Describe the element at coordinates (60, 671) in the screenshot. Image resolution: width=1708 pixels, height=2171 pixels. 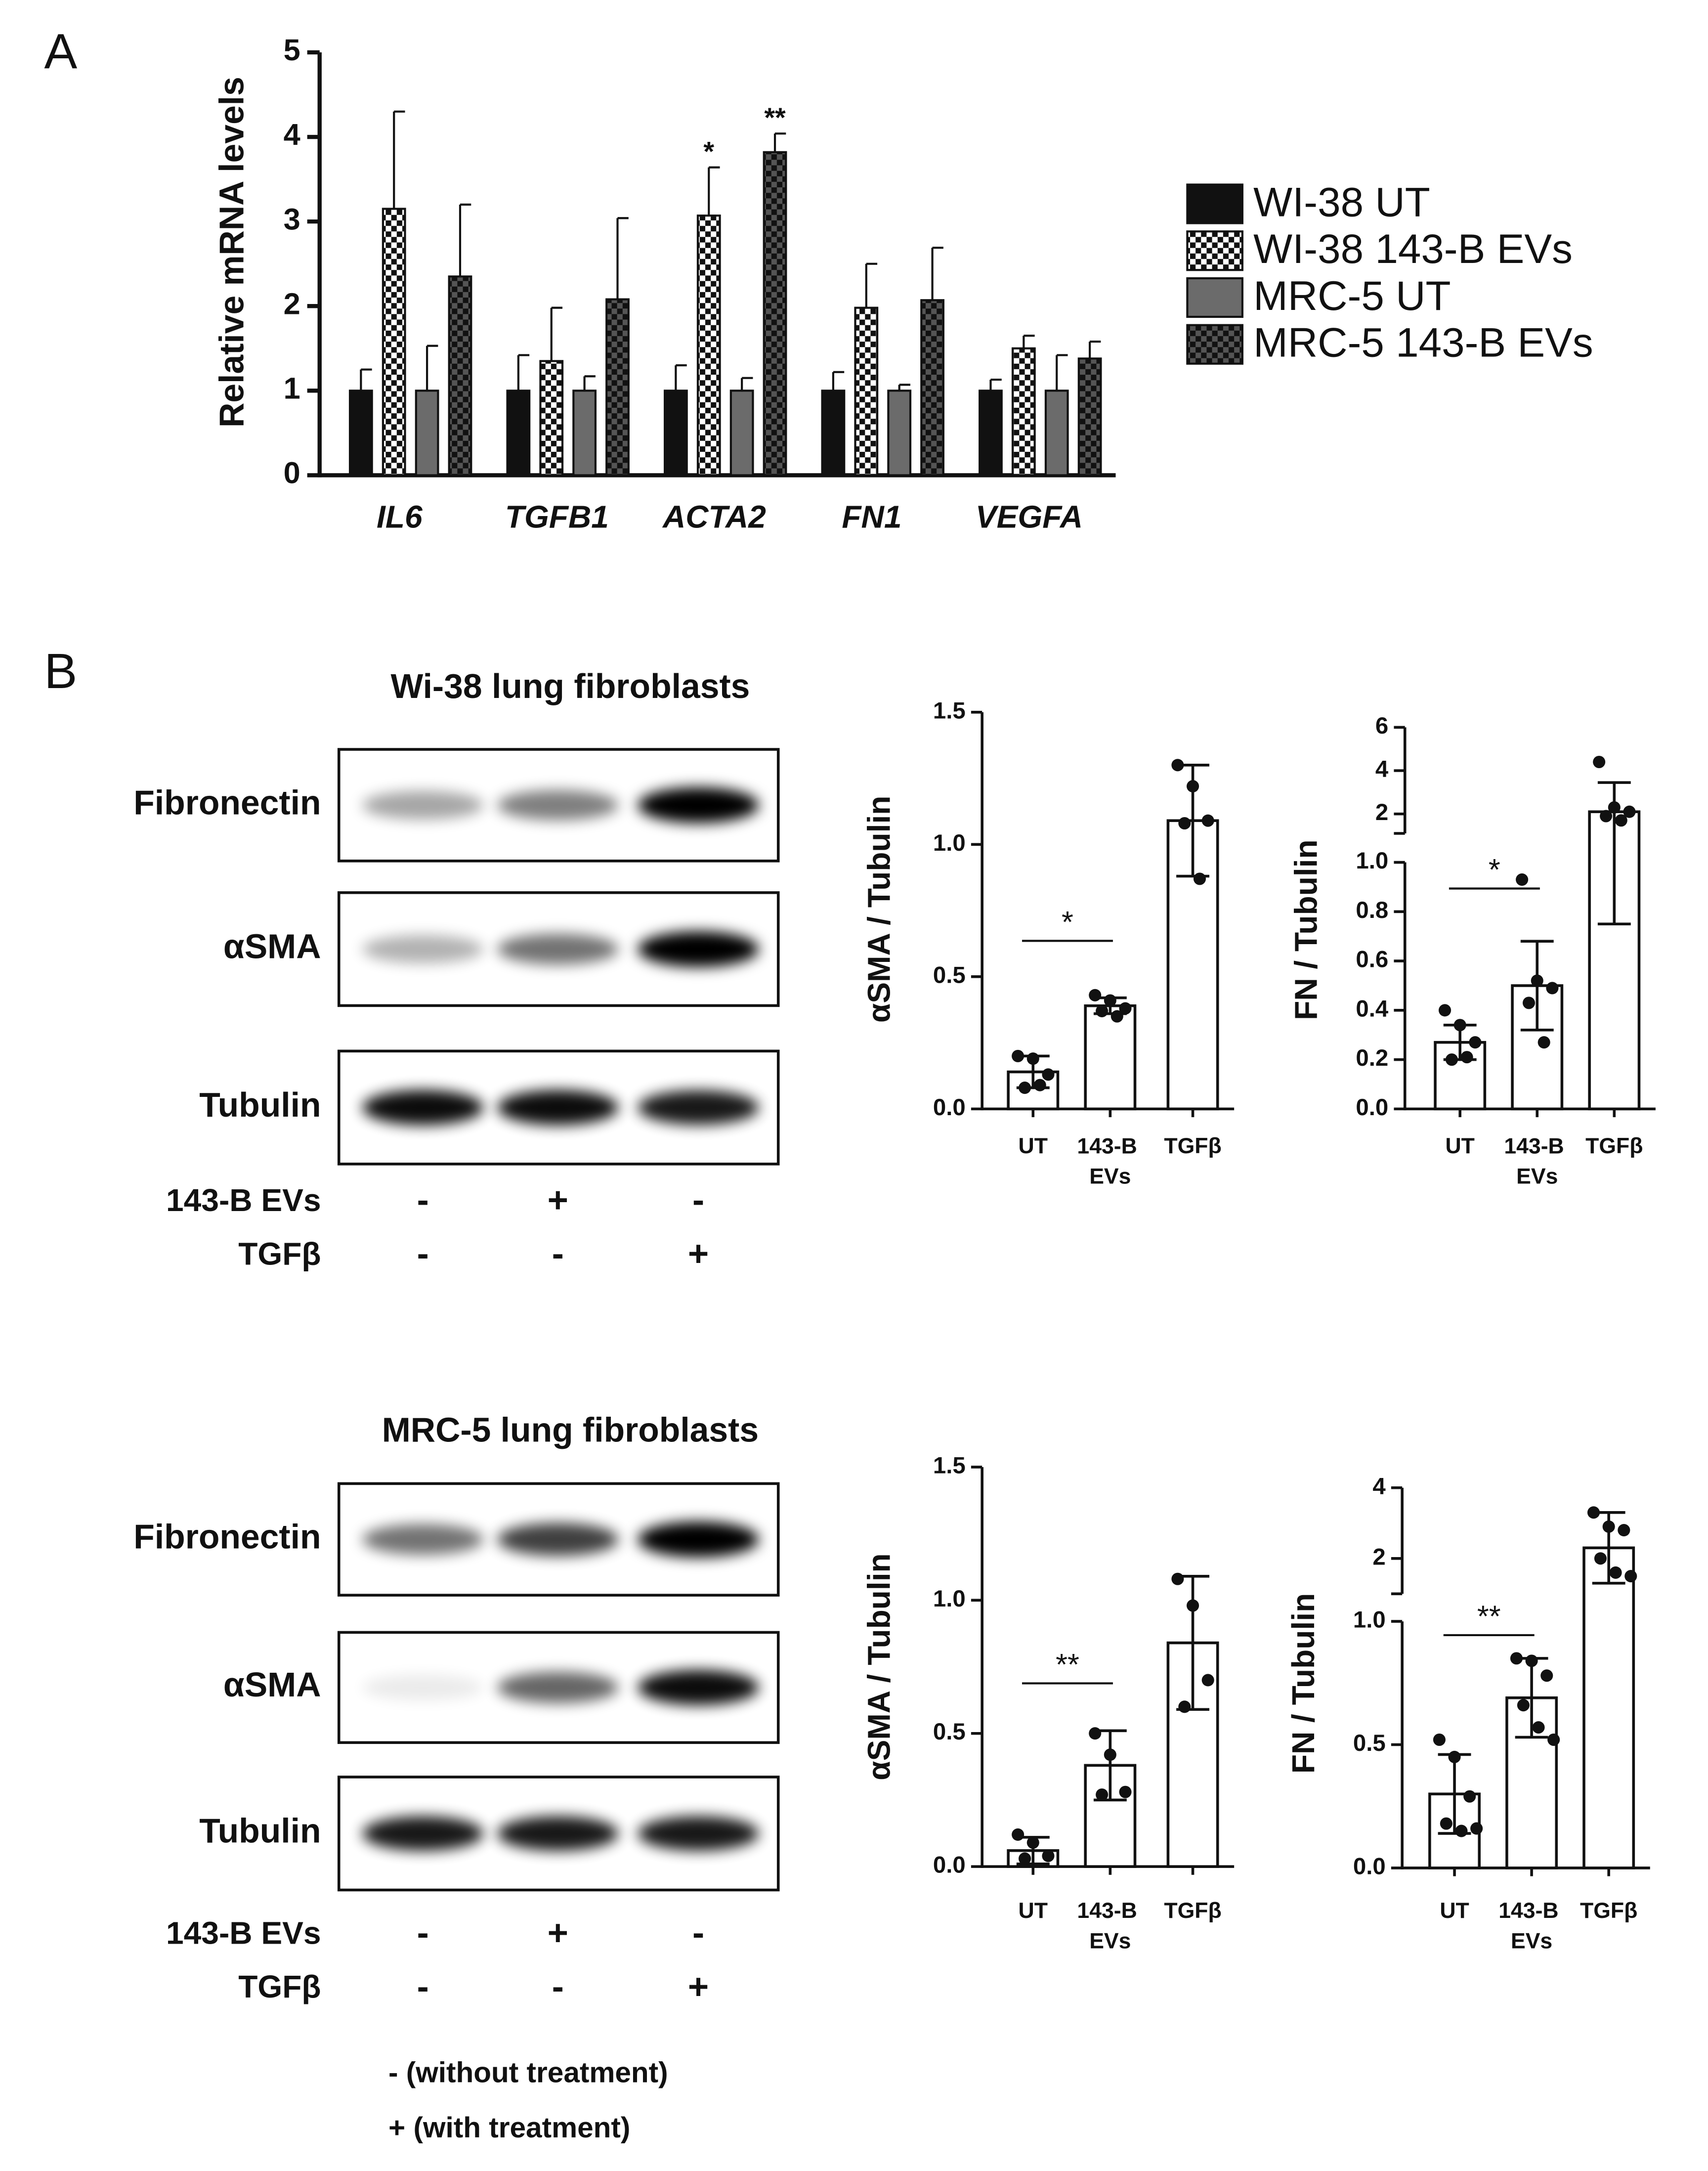
I see `panel-label: B` at that location.